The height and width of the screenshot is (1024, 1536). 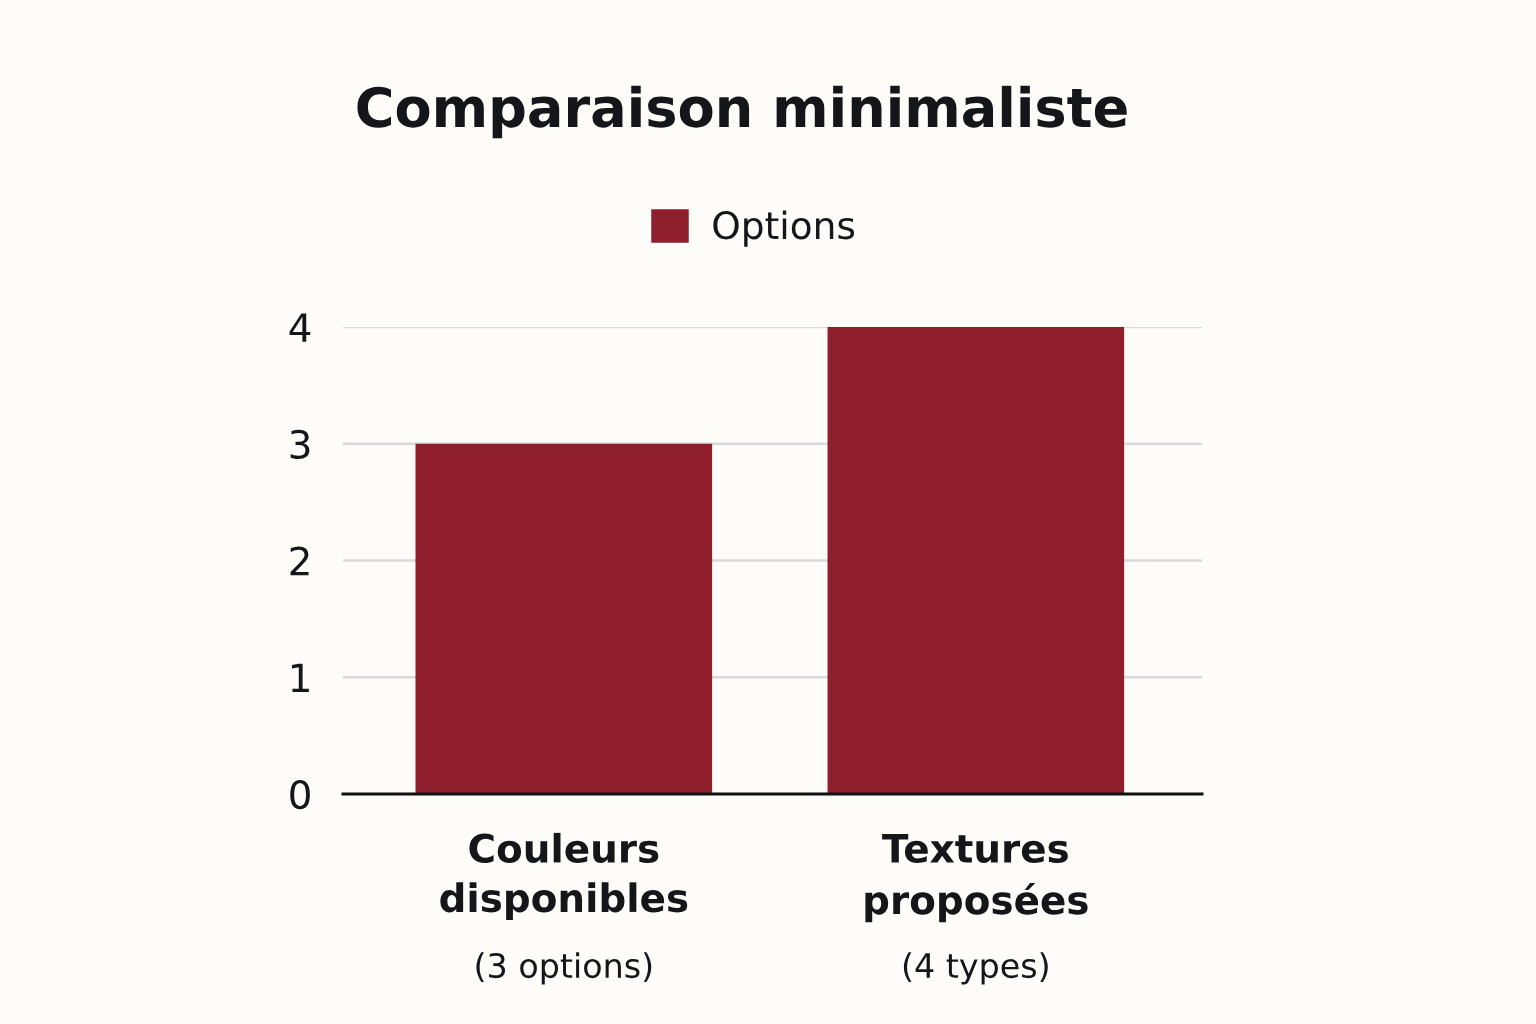 What do you see at coordinates (784, 228) in the screenshot?
I see `legend-label: Options` at bounding box center [784, 228].